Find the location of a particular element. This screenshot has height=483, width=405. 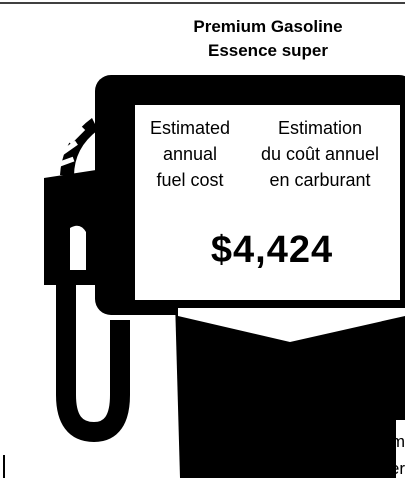

text-fragment: m is located at coordinates (398, 441).